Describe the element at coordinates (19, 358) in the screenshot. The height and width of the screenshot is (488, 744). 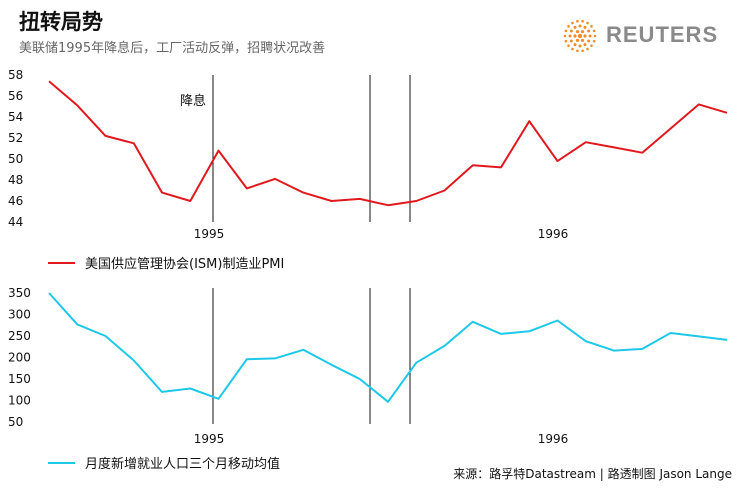
I see `y-tick-label: 200` at that location.